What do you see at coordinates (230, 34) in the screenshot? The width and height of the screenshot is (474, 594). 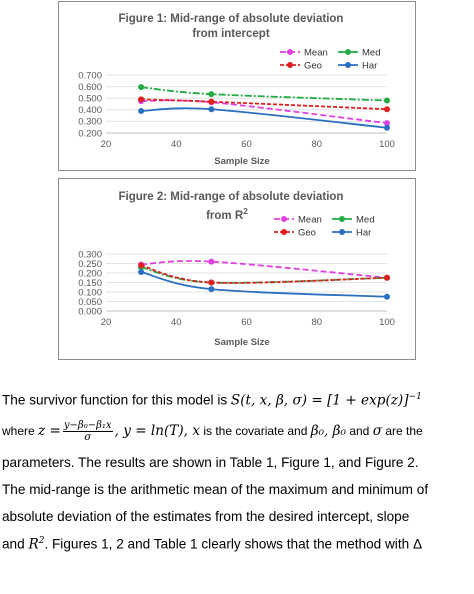 I see `figure-1-title-line2: from intercept` at bounding box center [230, 34].